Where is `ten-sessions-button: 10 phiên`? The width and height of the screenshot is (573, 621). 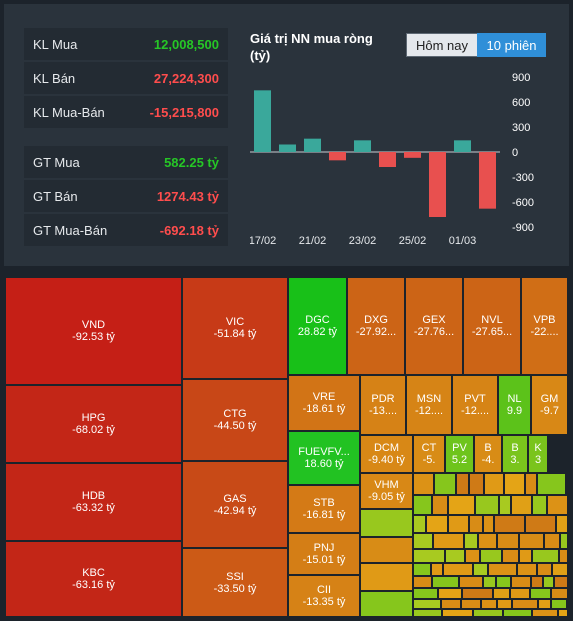
ten-sessions-button: 10 phiên is located at coordinates (511, 45).